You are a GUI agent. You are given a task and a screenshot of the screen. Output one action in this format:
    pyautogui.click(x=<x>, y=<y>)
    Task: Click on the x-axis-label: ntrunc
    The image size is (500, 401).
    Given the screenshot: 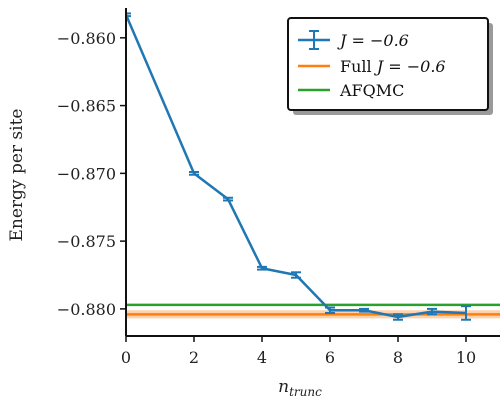 What is the action you would take?
    pyautogui.click(x=300, y=388)
    